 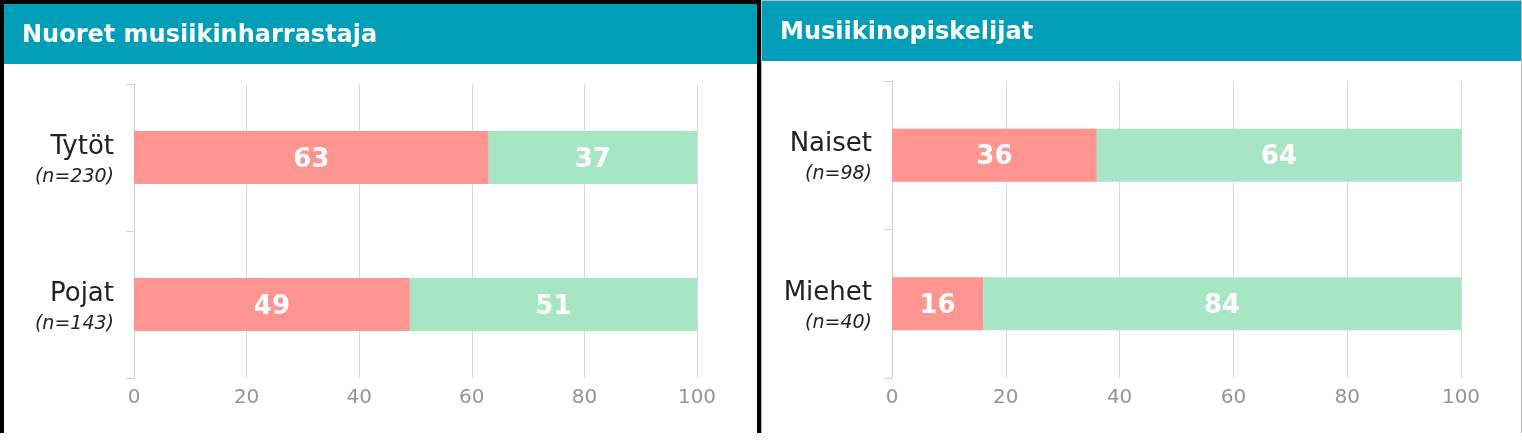 I want to click on data-label: 63, so click(x=311, y=157).